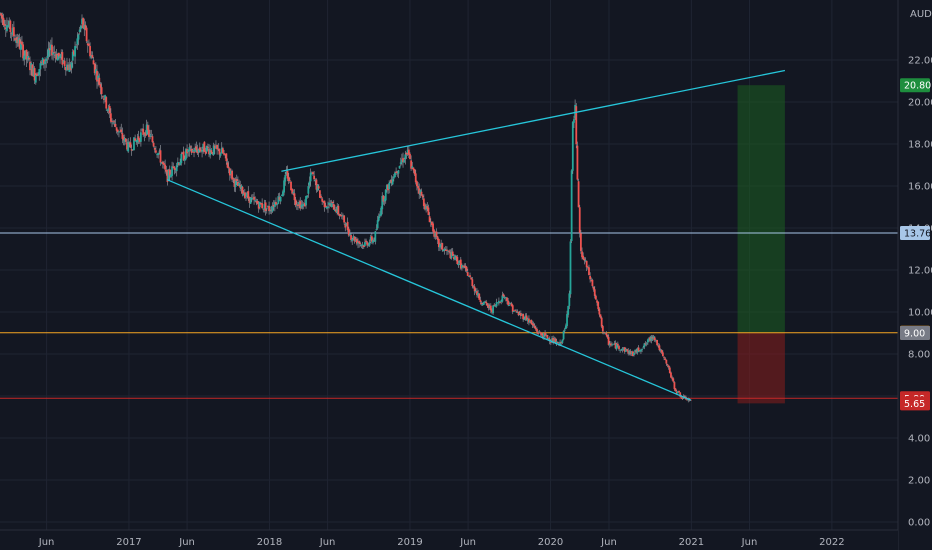 The image size is (932, 550). I want to click on trendline-upper, so click(533, 120).